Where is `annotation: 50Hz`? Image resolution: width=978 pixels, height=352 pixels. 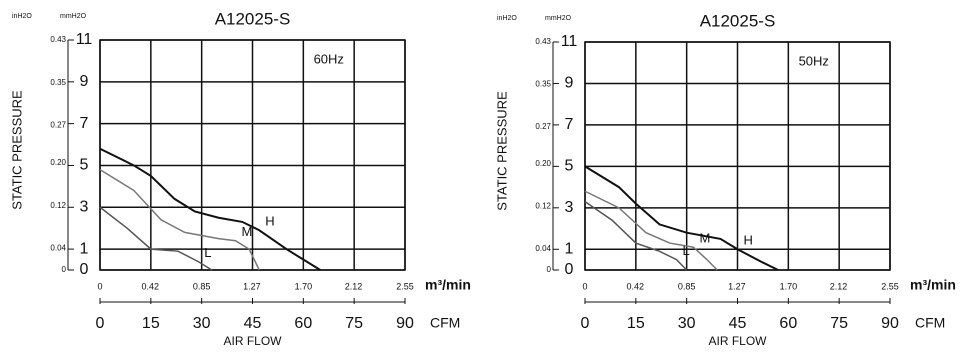
annotation: 50Hz is located at coordinates (814, 60).